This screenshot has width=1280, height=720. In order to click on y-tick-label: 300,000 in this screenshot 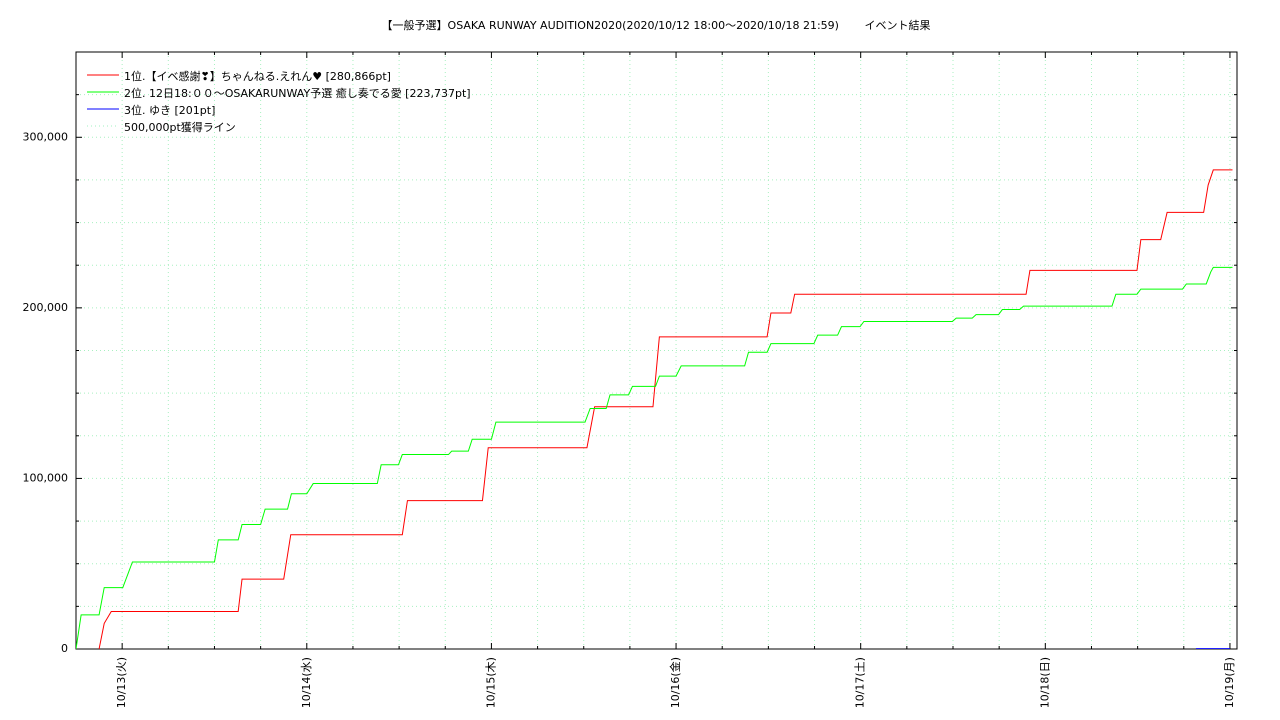, I will do `click(46, 136)`.